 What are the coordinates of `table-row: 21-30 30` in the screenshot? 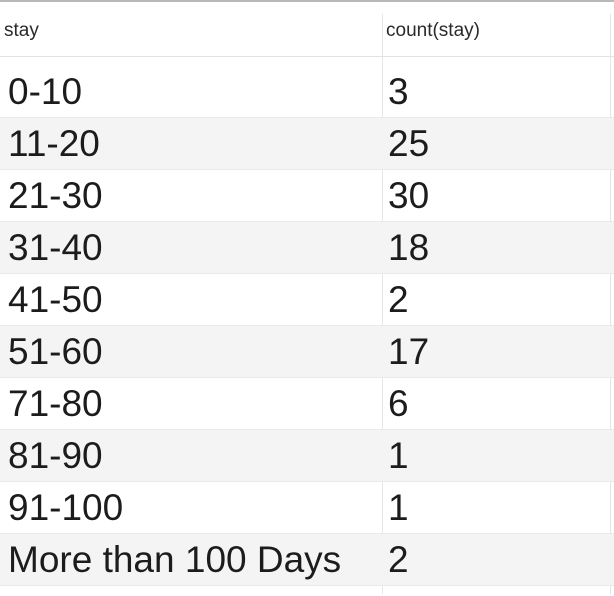 It's located at (307, 196).